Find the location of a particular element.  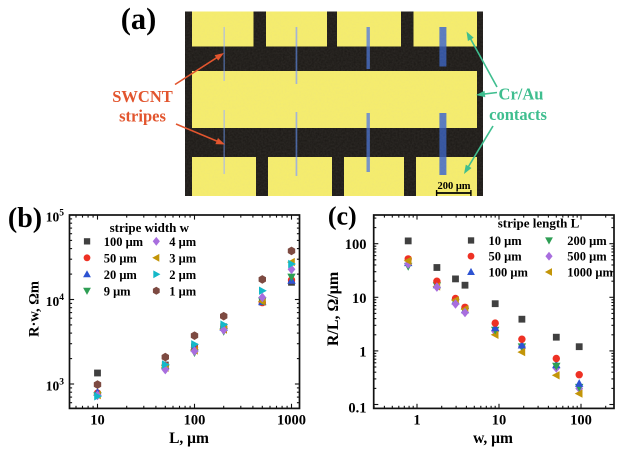

svg-text: 1000 μm is located at coordinates (590, 273).